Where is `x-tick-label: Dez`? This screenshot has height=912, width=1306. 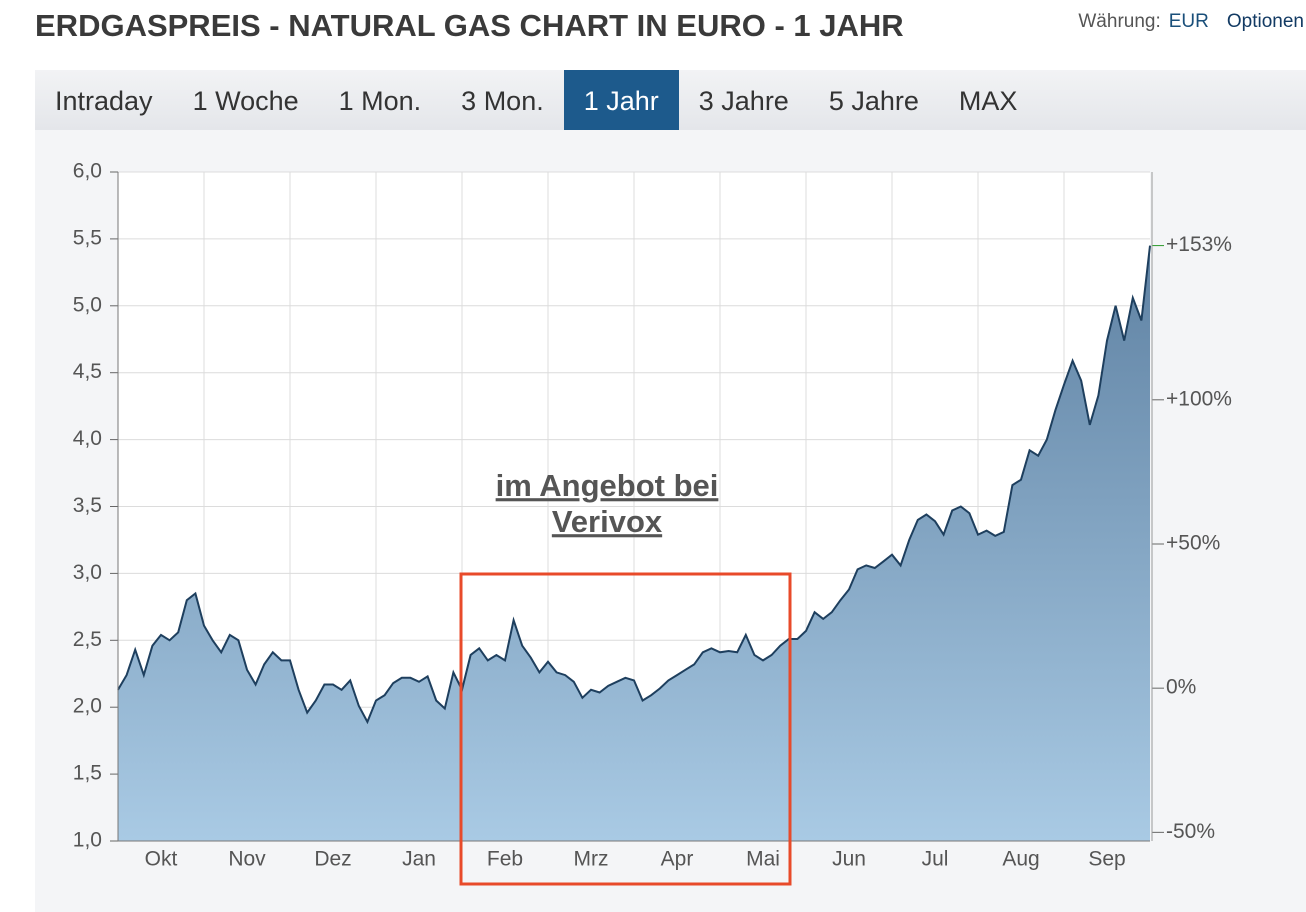 x-tick-label: Dez is located at coordinates (332, 859).